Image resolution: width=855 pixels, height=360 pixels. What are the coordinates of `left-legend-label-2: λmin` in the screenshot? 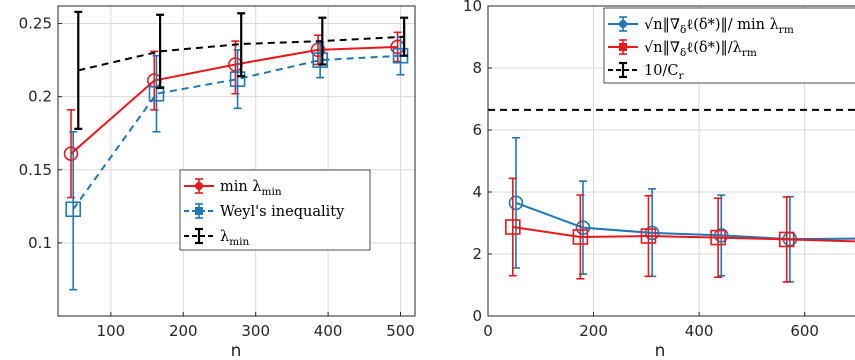 It's located at (235, 238).